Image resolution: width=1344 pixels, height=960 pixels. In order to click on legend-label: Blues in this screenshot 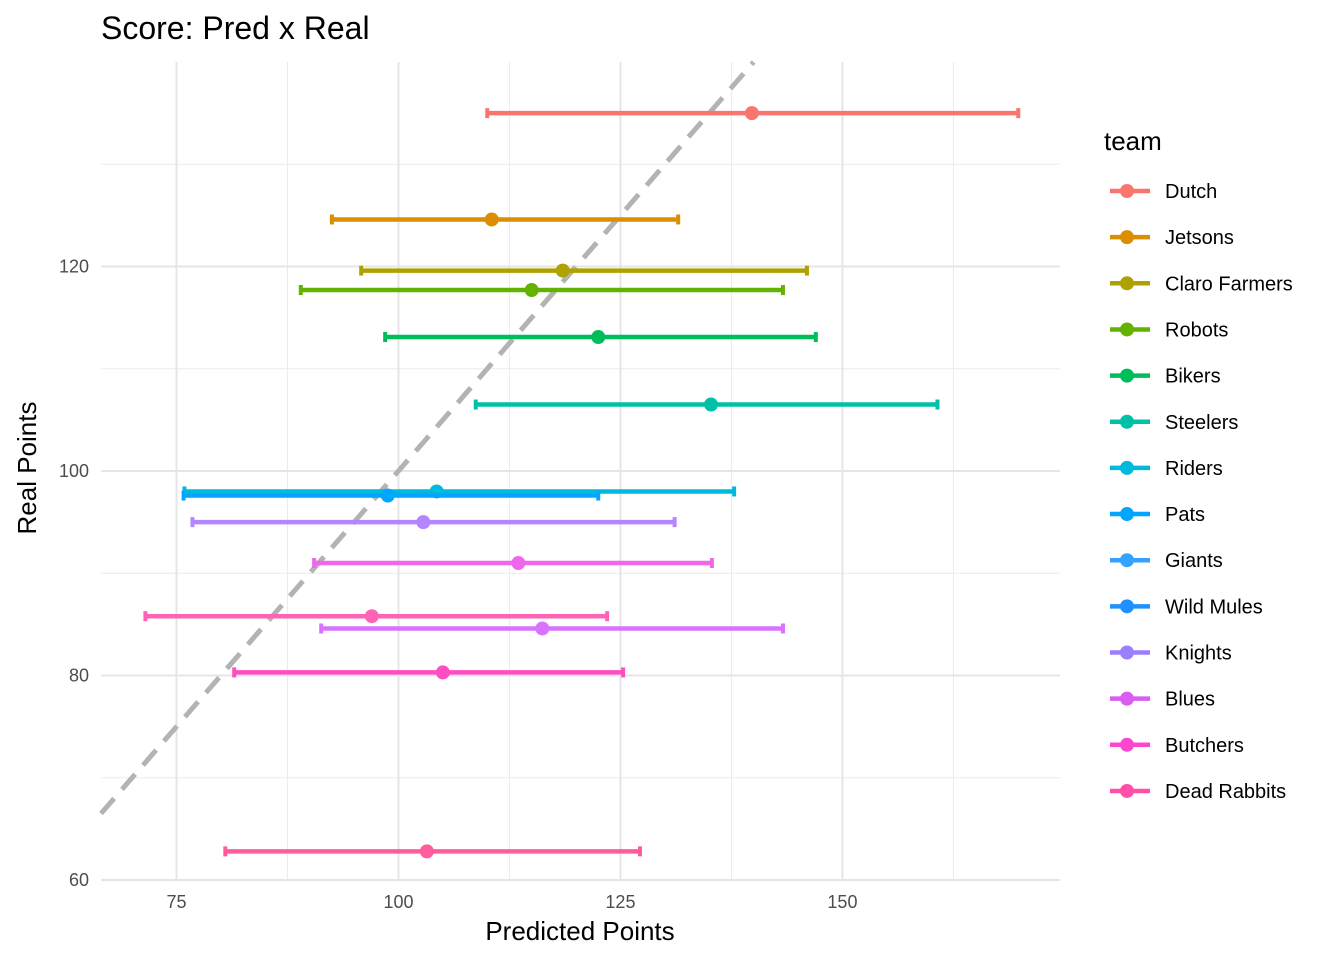, I will do `click(1190, 700)`.